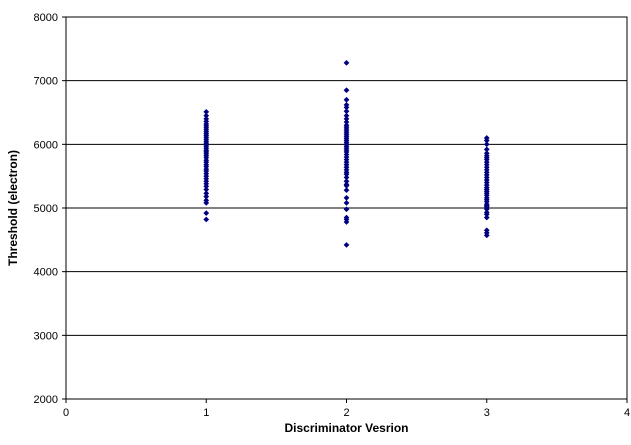 The image size is (631, 445). What do you see at coordinates (46, 336) in the screenshot?
I see `y-tick-label: 3000` at bounding box center [46, 336].